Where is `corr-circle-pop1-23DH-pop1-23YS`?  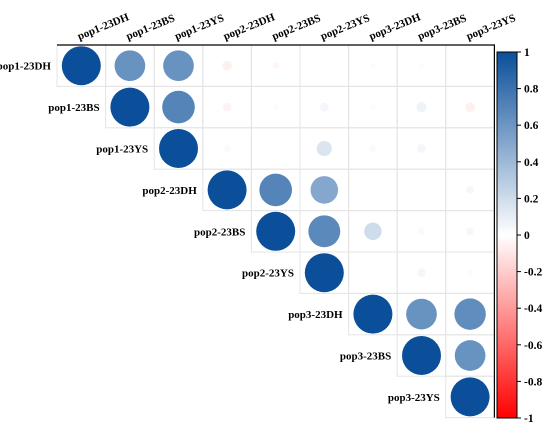 corr-circle-pop1-23DH-pop1-23YS is located at coordinates (178, 66).